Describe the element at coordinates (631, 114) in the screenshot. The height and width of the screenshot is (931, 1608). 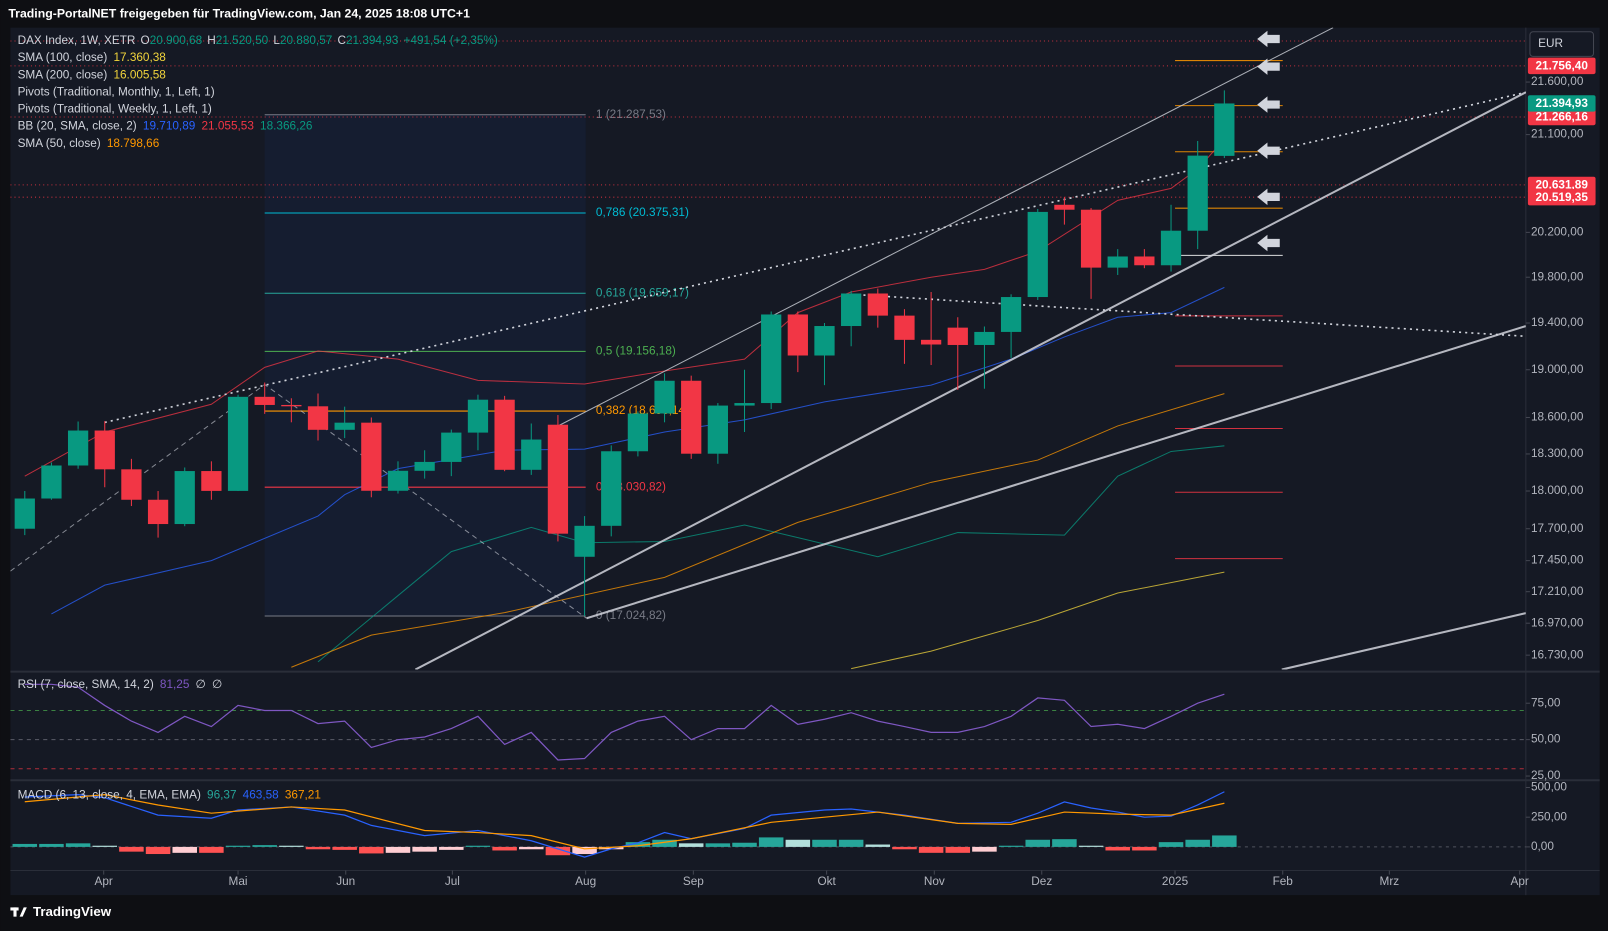
I see `fib-label: 1 (21.287,53)` at that location.